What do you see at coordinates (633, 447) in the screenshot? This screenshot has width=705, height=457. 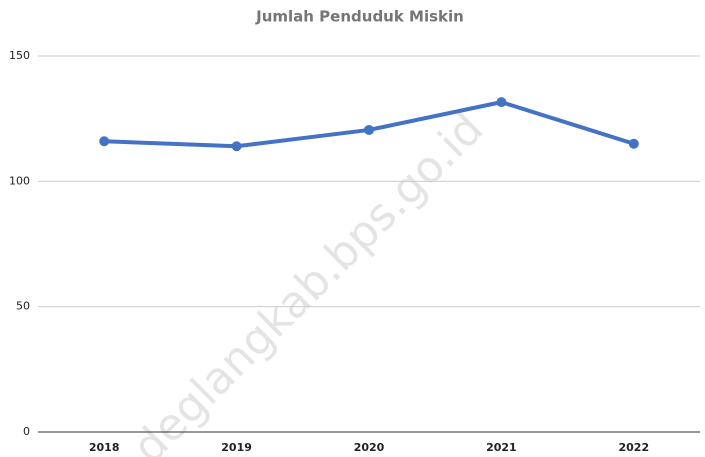 I see `x-tick-label: 2022` at bounding box center [633, 447].